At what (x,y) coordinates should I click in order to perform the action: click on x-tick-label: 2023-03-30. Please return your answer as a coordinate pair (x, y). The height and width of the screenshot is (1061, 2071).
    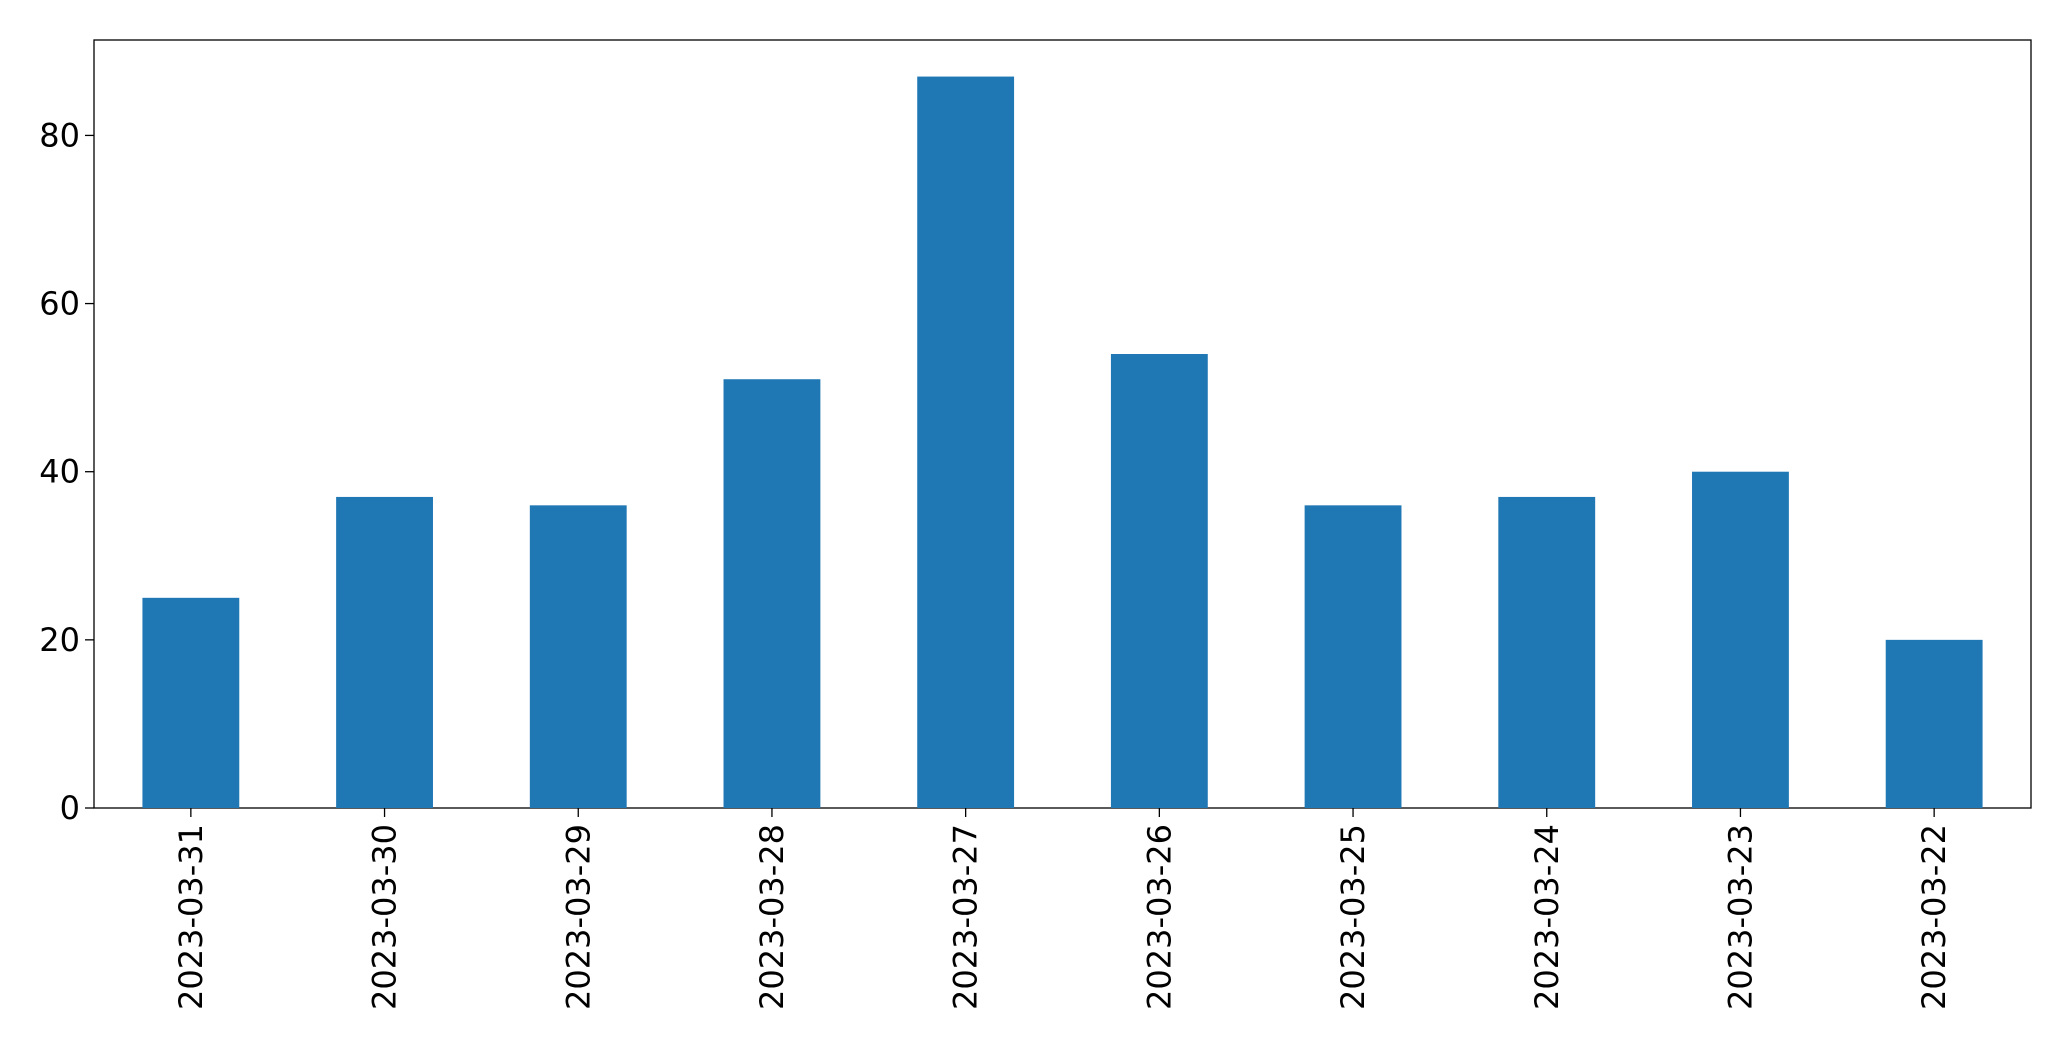
    Looking at the image, I should click on (385, 917).